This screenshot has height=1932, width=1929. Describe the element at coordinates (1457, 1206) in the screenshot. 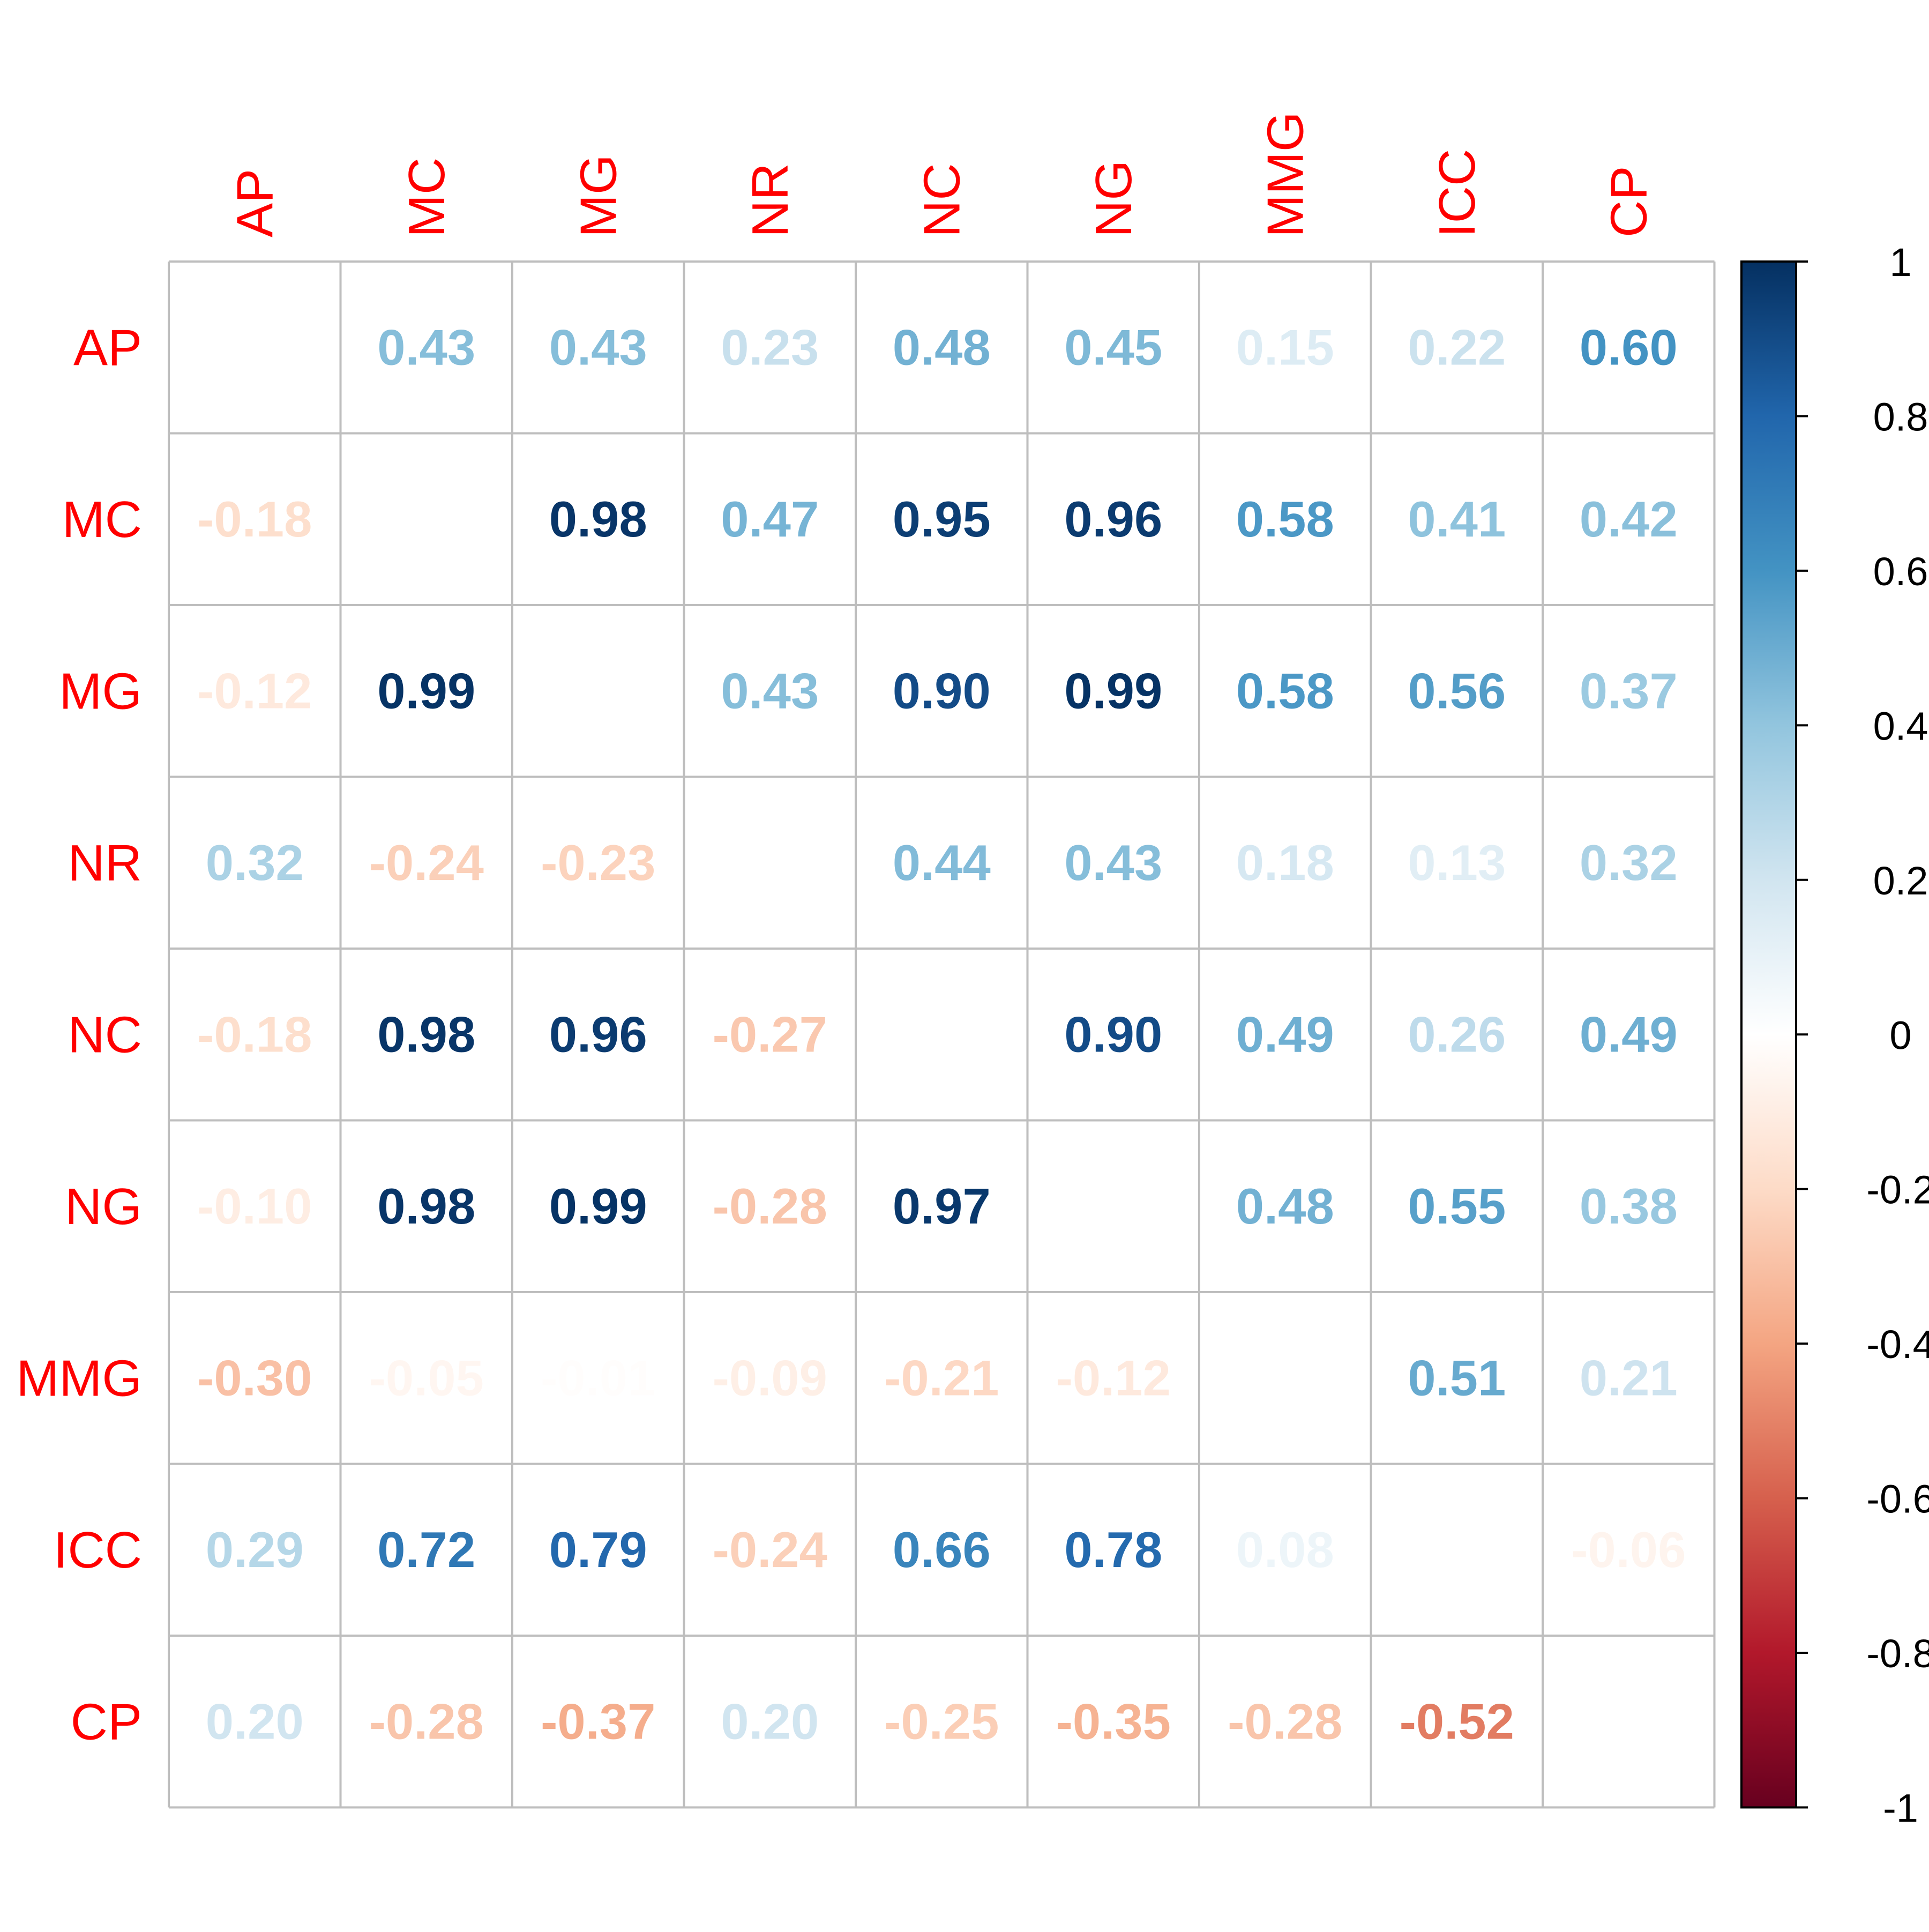

I see `cell-value-label: 0.55` at that location.